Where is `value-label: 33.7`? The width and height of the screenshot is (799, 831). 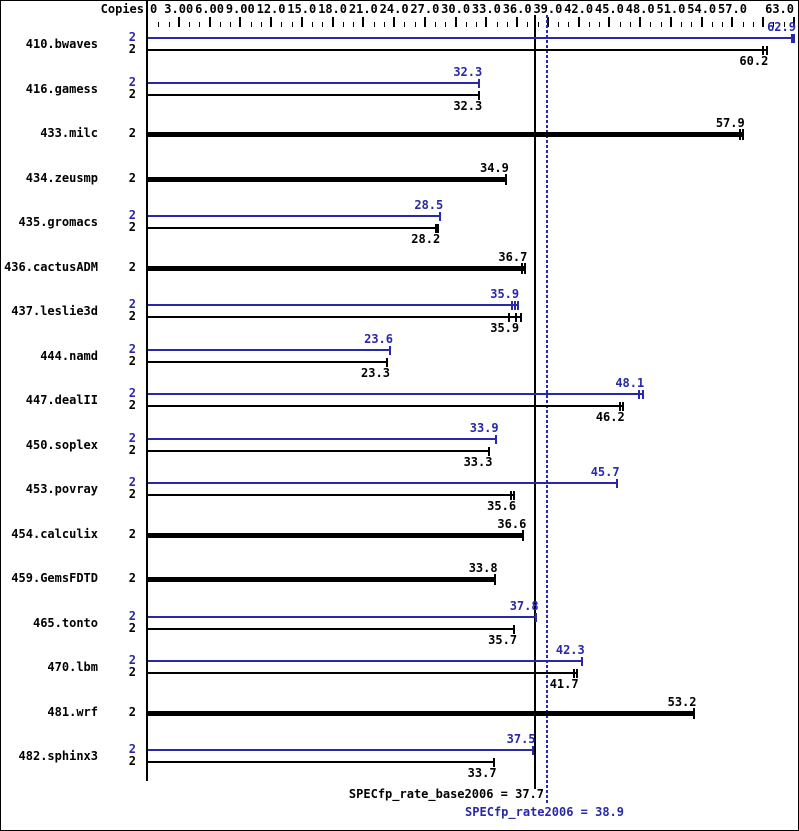
value-label: 33.7 is located at coordinates (482, 773).